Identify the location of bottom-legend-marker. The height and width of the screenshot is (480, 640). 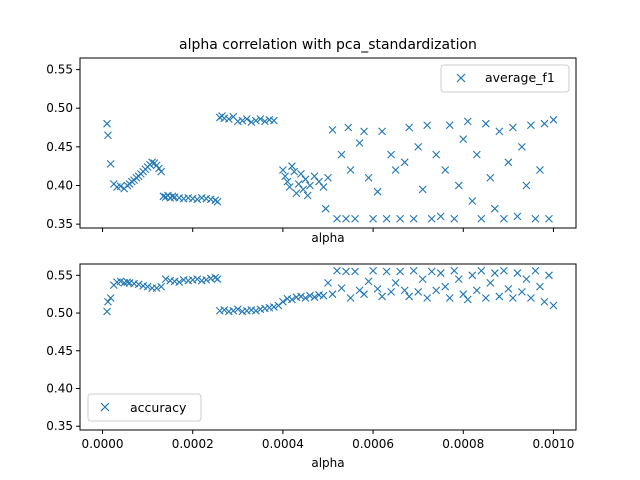
(105, 407).